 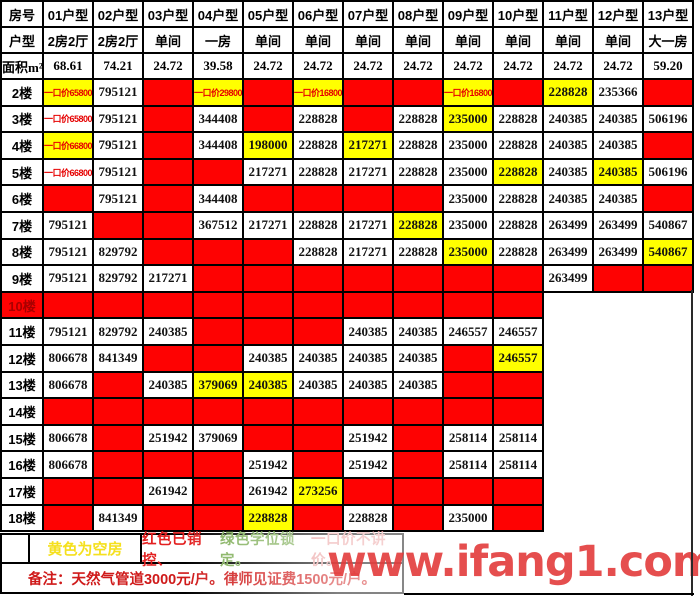 What do you see at coordinates (218, 92) in the screenshot?
I see `cell-fixed-price: 一口价298000` at bounding box center [218, 92].